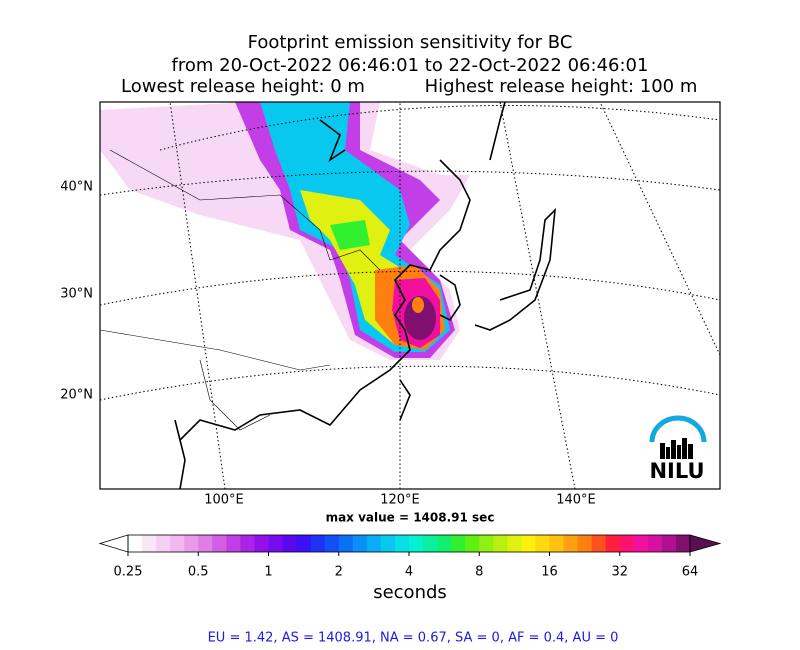  I want to click on colorbar-over, so click(705, 543).